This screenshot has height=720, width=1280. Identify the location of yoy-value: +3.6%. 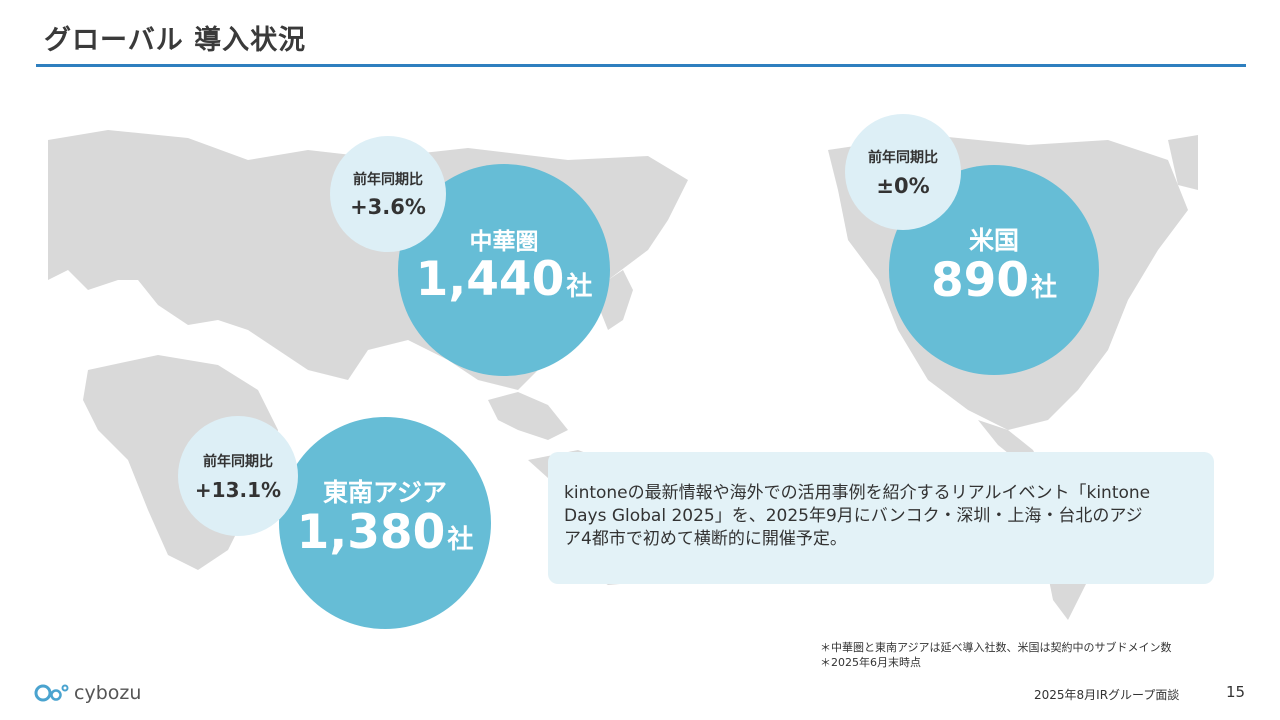
(388, 207).